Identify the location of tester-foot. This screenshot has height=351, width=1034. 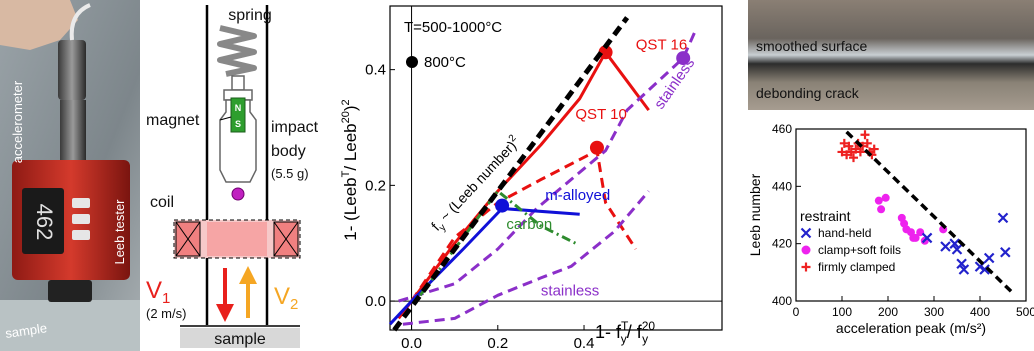
(70, 291).